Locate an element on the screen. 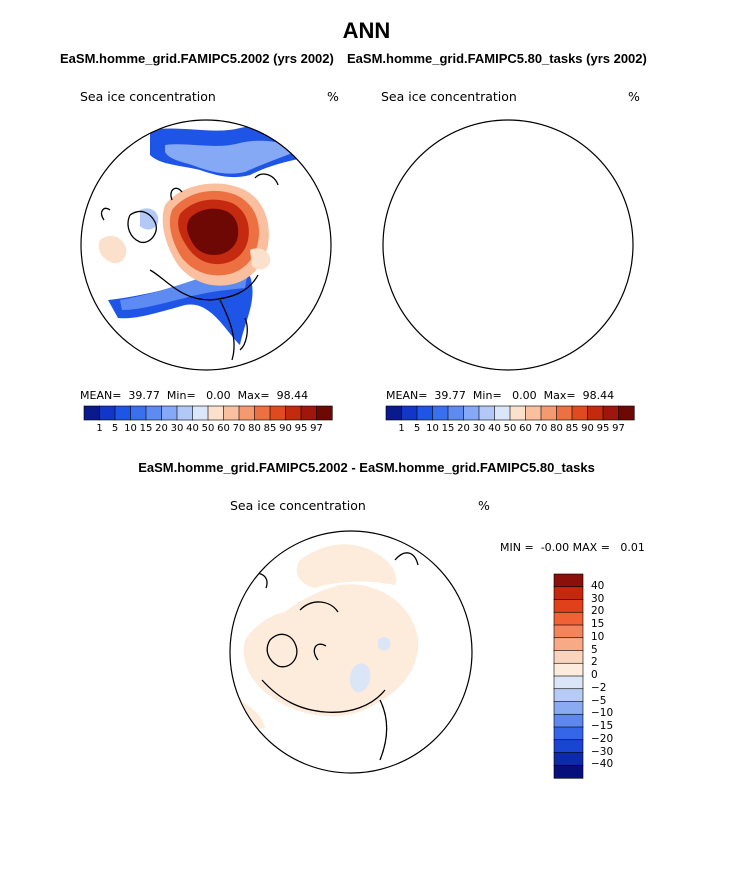 Image resolution: width=733 pixels, height=882 pixels. colorbar-3-tick-label: 20 is located at coordinates (598, 611).